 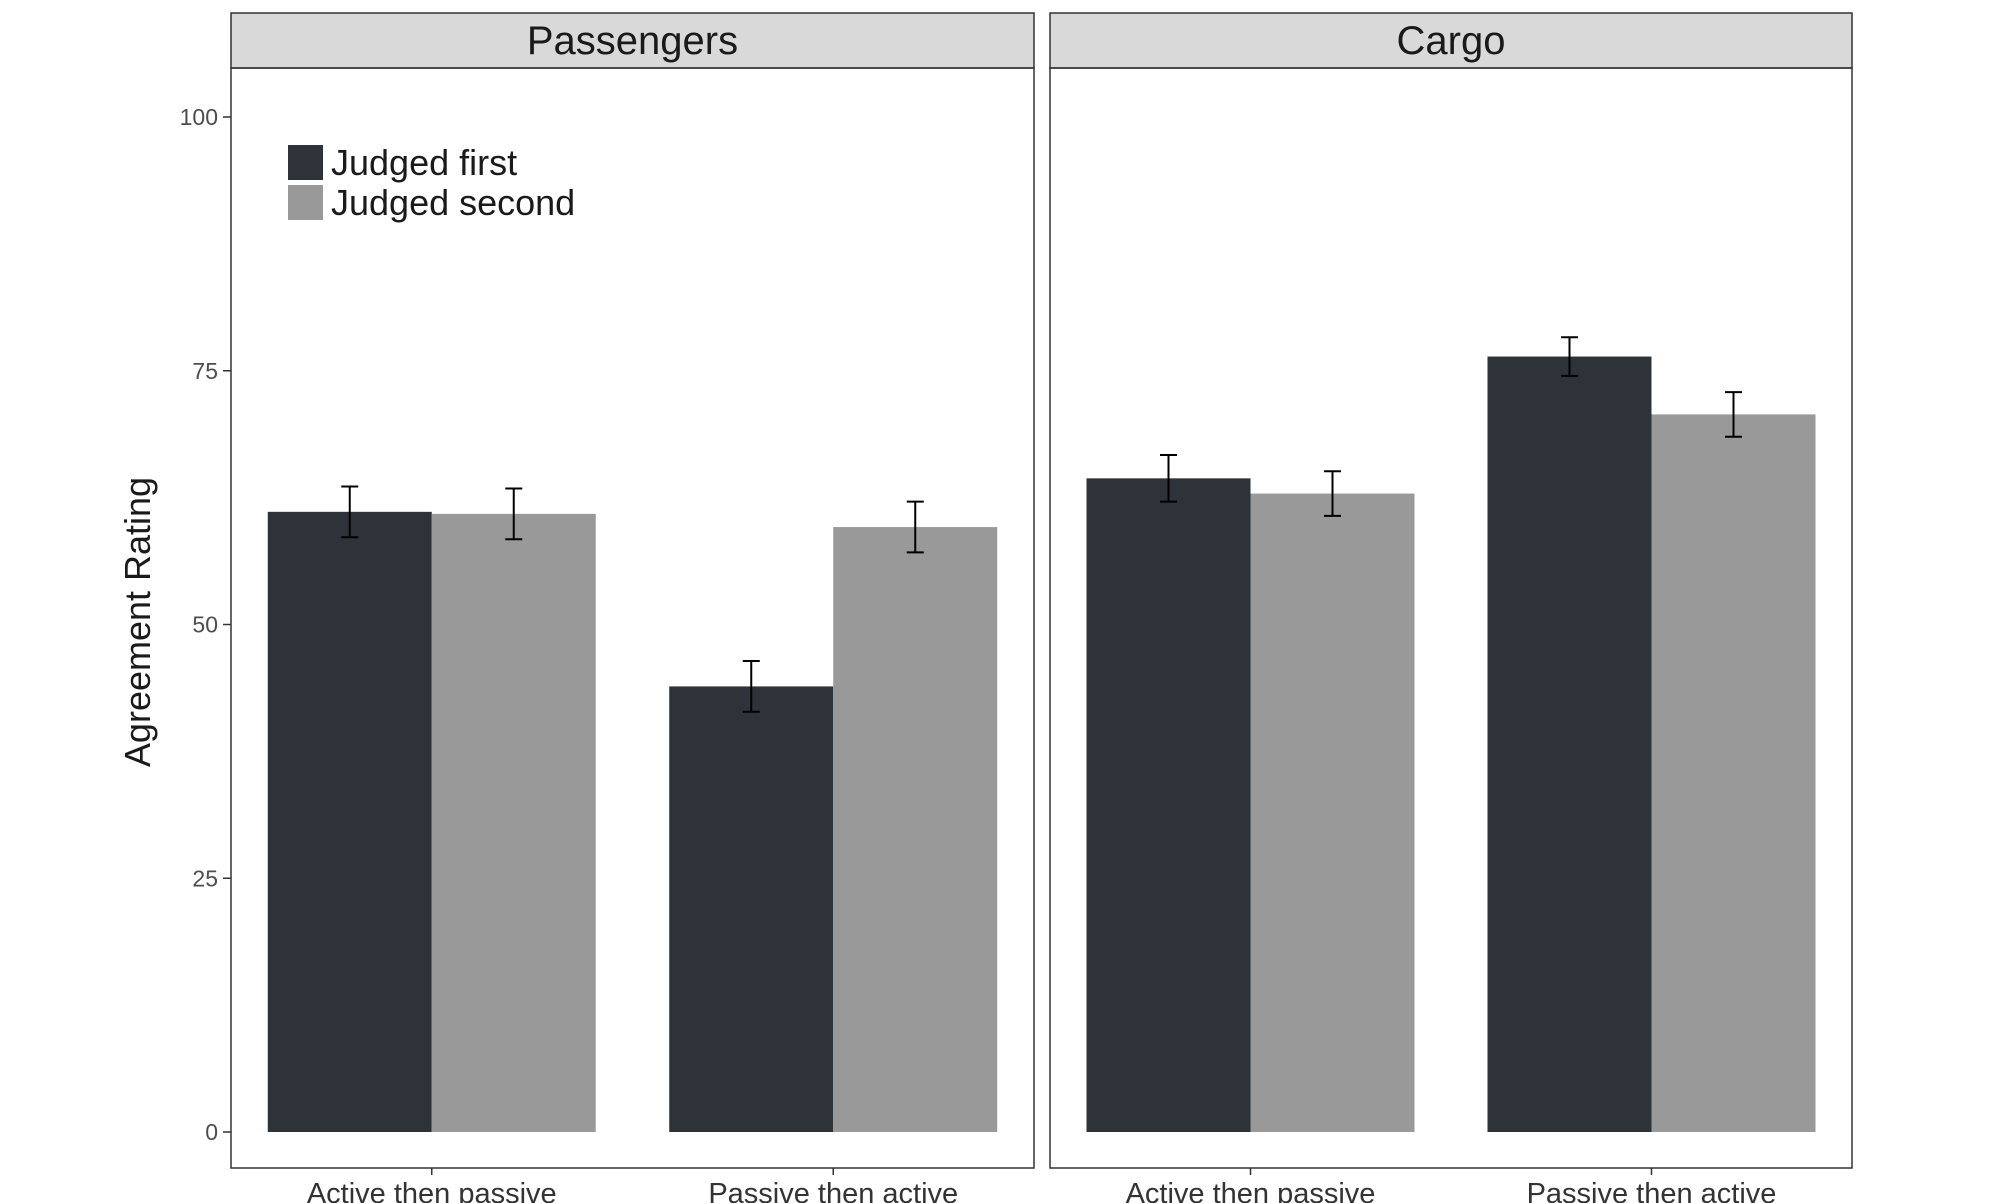 I want to click on y-tick-label: 75, so click(x=205, y=371).